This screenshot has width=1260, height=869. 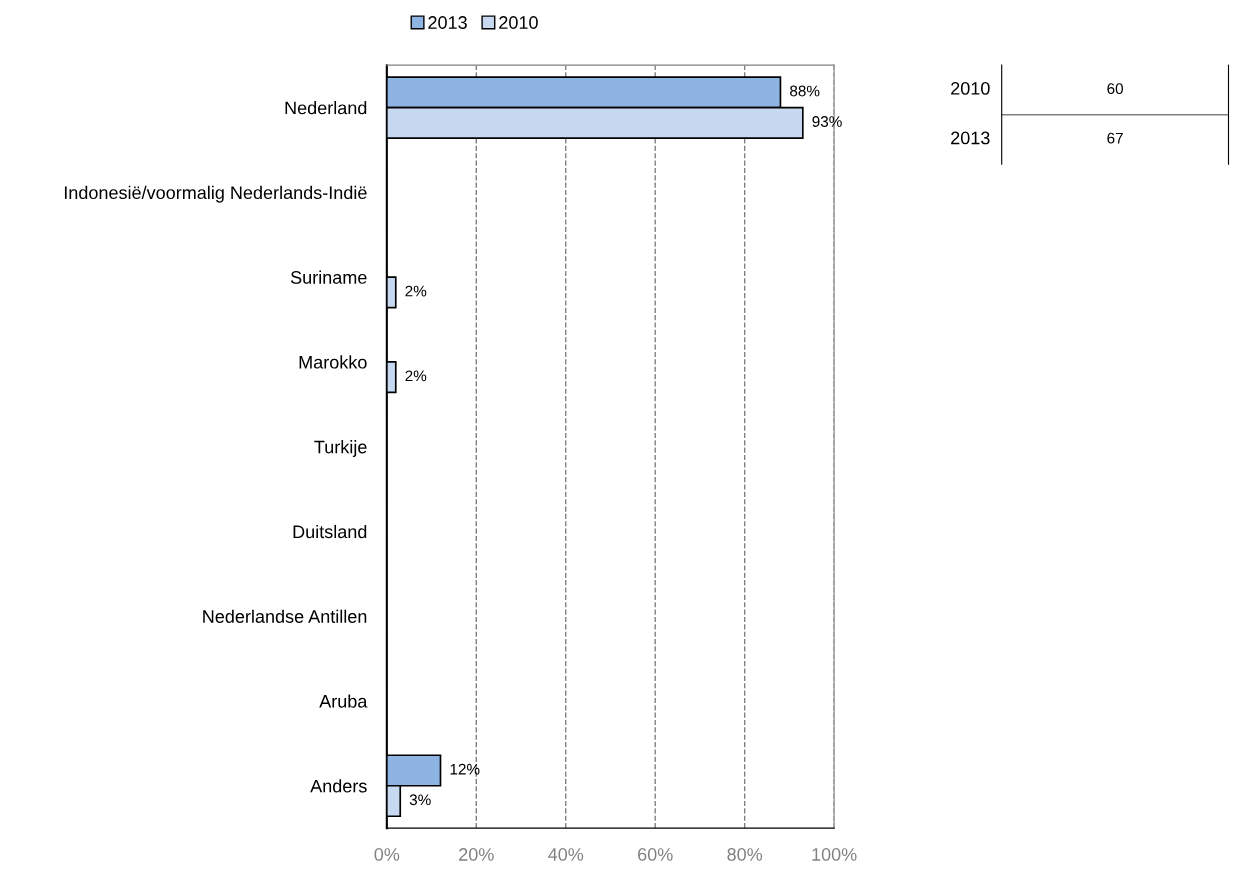 What do you see at coordinates (328, 277) in the screenshot?
I see `y-tick-label: Suriname` at bounding box center [328, 277].